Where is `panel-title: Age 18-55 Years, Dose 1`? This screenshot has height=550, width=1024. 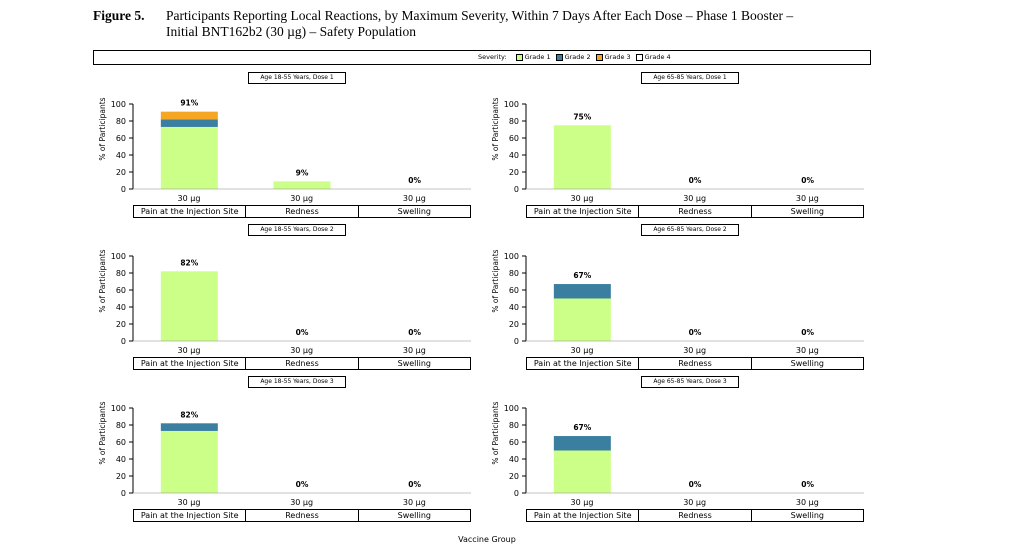
panel-title: Age 18-55 Years, Dose 1 is located at coordinates (297, 78).